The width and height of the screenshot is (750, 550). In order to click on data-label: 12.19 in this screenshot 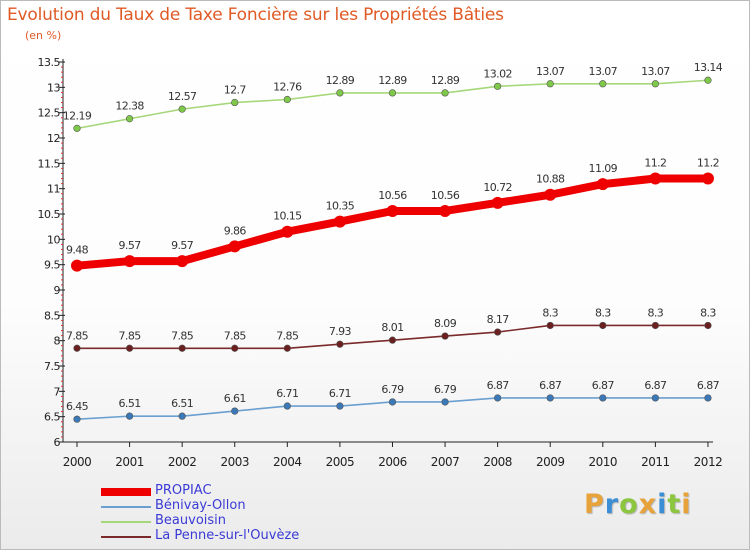, I will do `click(77, 115)`.